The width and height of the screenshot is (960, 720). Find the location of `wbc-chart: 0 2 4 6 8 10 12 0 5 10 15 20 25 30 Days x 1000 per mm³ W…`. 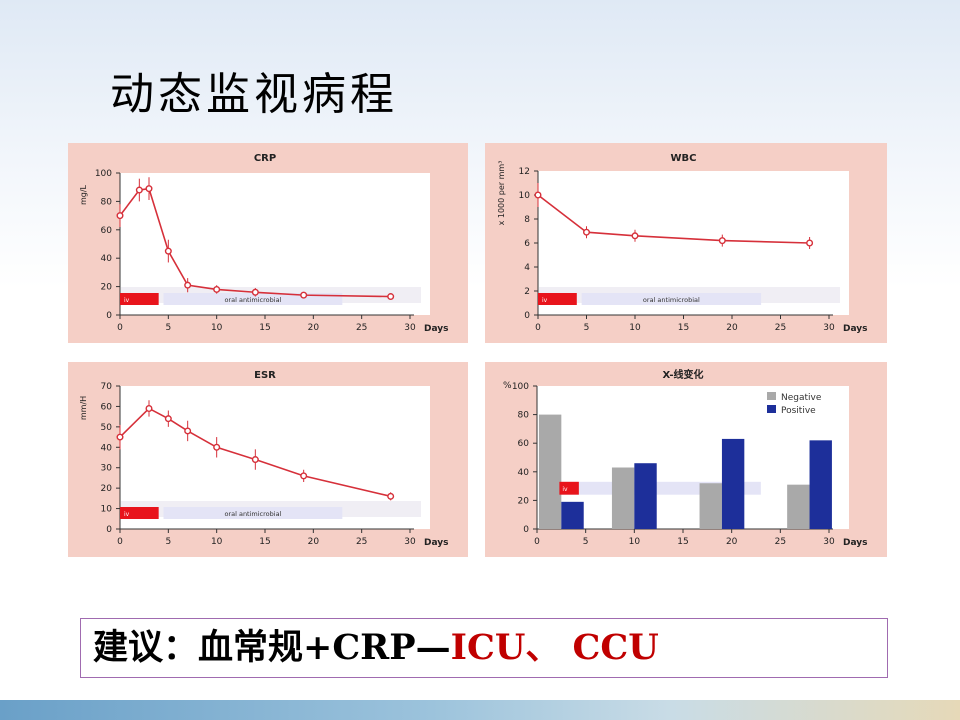

wbc-chart: 0 2 4 6 8 10 12 0 5 10 15 20 25 30 Days x 1000 per mm³ W… is located at coordinates (682, 243).